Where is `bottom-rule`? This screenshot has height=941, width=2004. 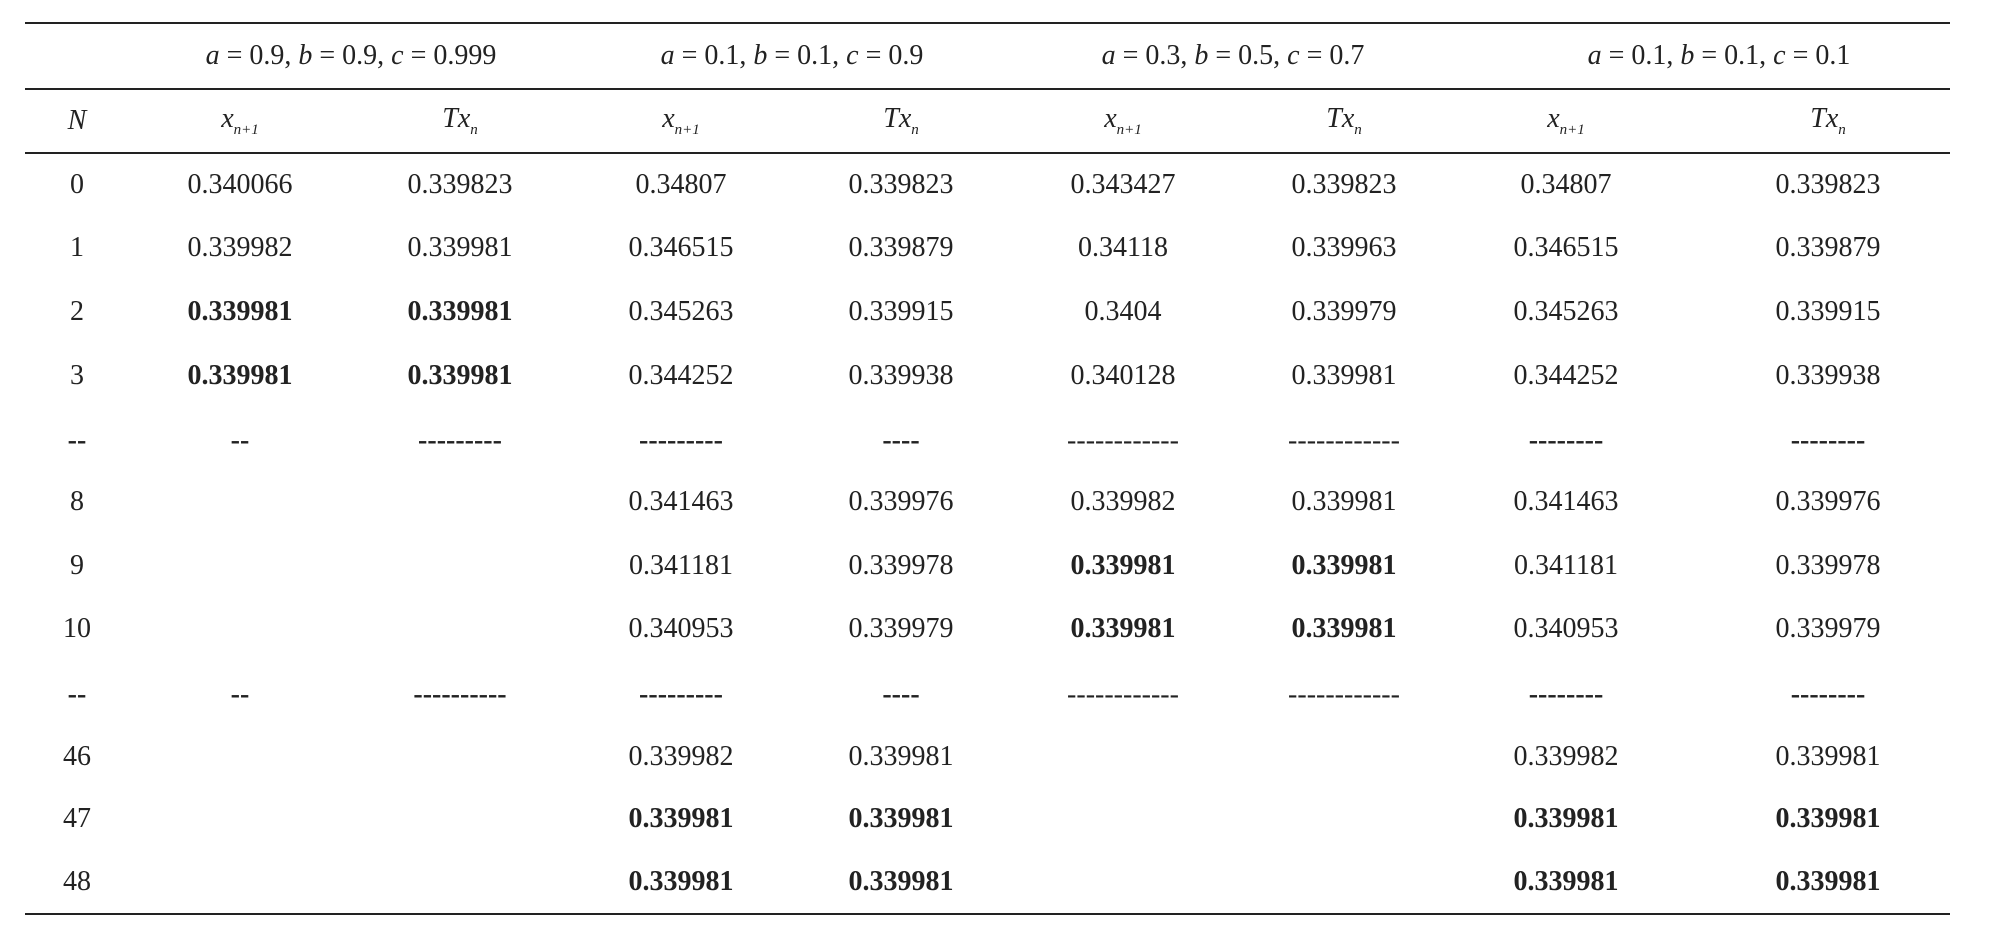 bottom-rule is located at coordinates (987, 914).